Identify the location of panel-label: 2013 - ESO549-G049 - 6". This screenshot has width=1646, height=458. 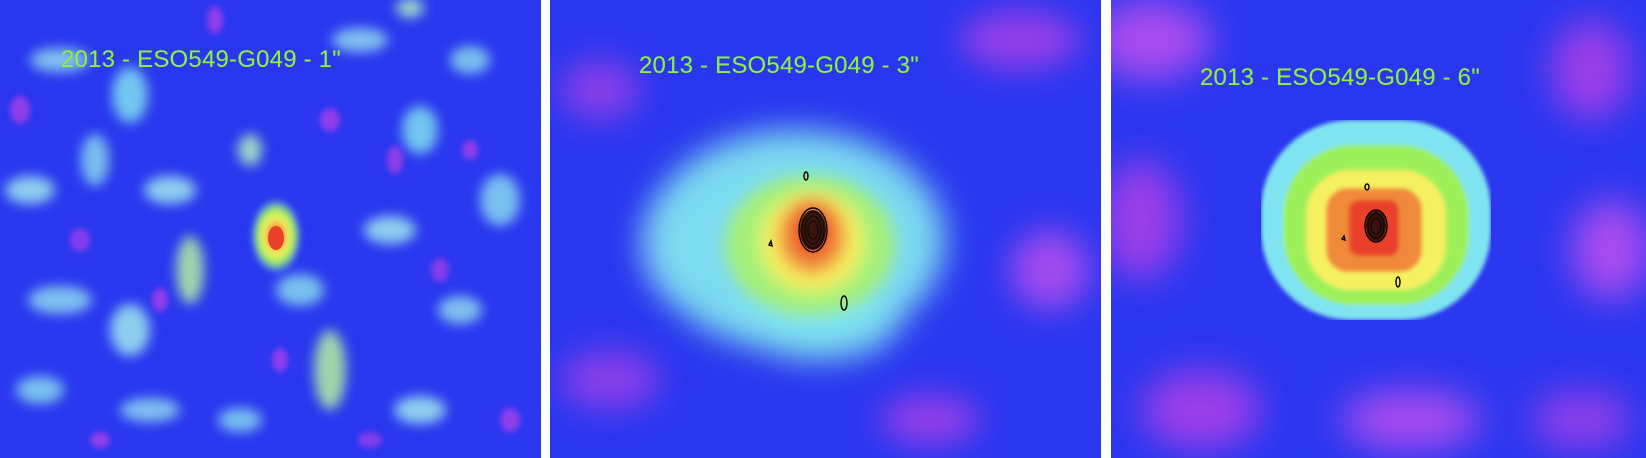
(1340, 77).